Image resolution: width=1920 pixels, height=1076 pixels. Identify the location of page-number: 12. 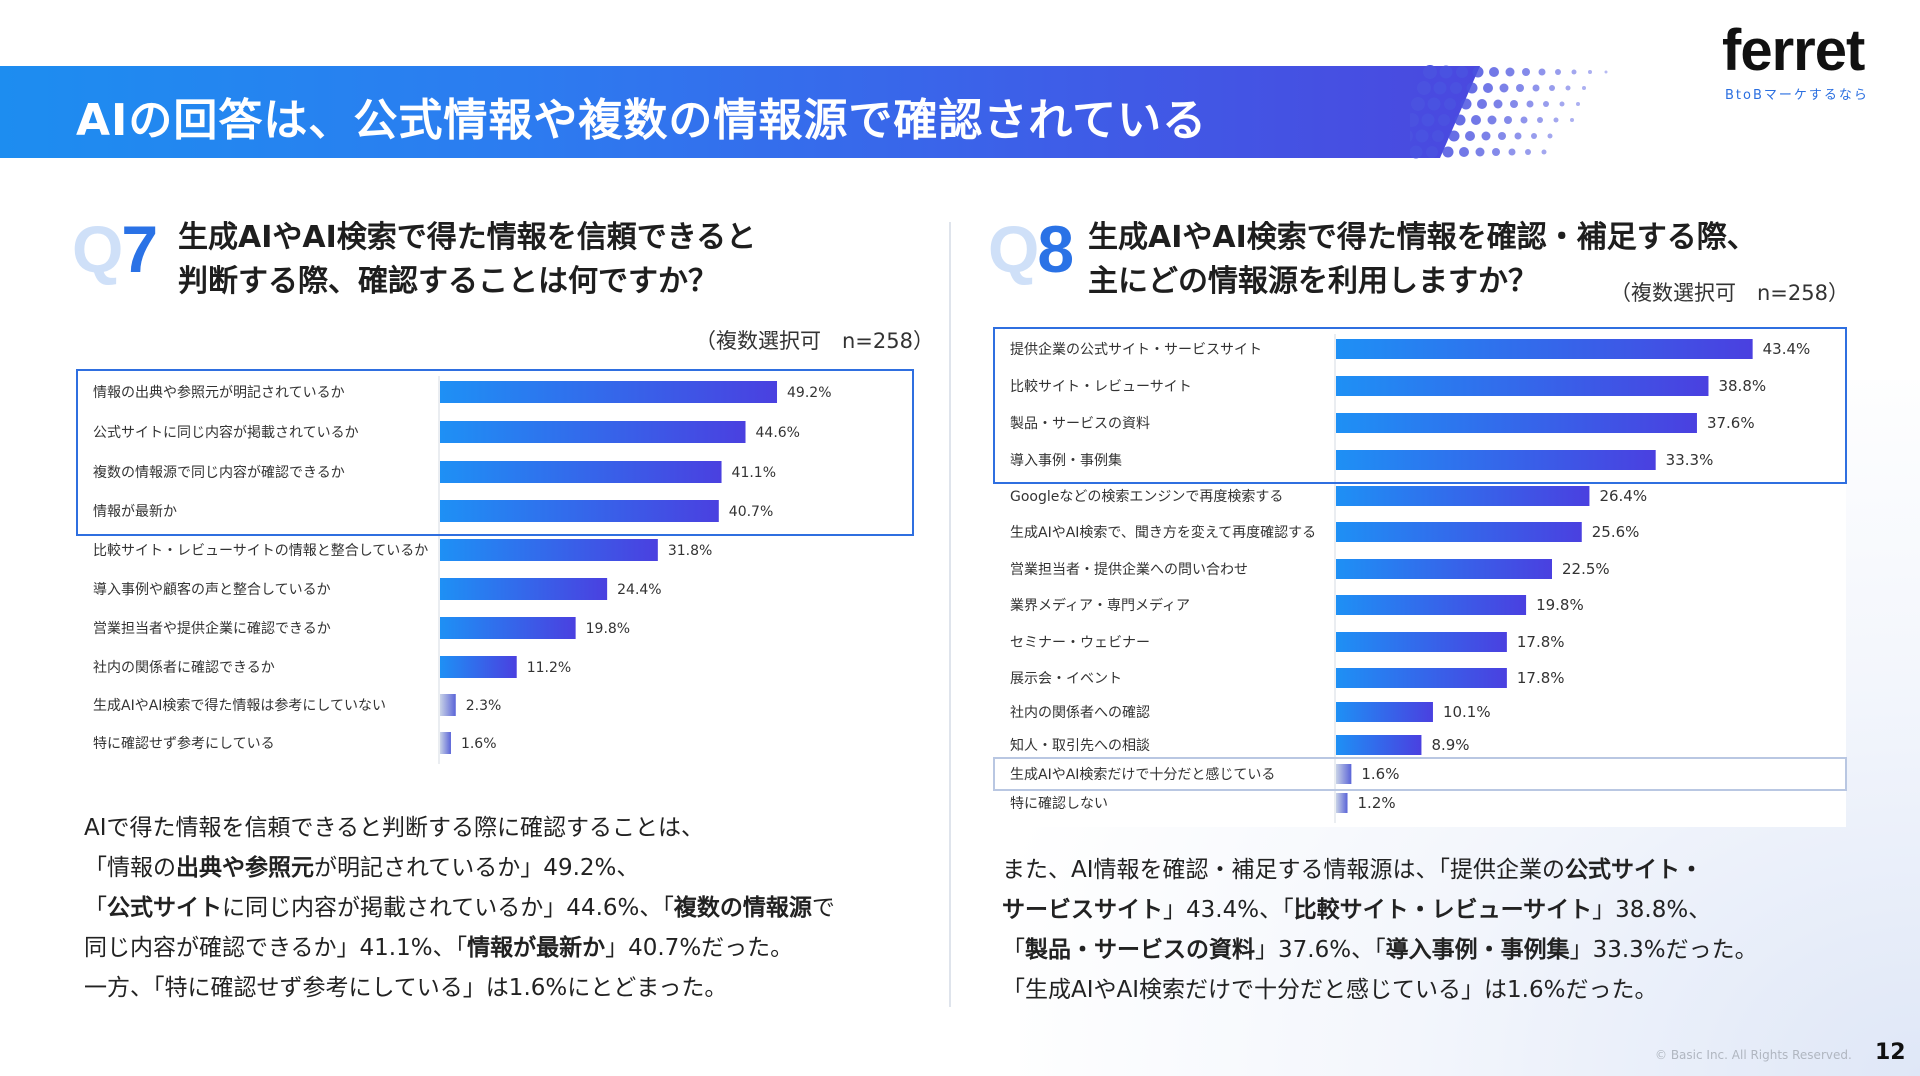
(1890, 1052).